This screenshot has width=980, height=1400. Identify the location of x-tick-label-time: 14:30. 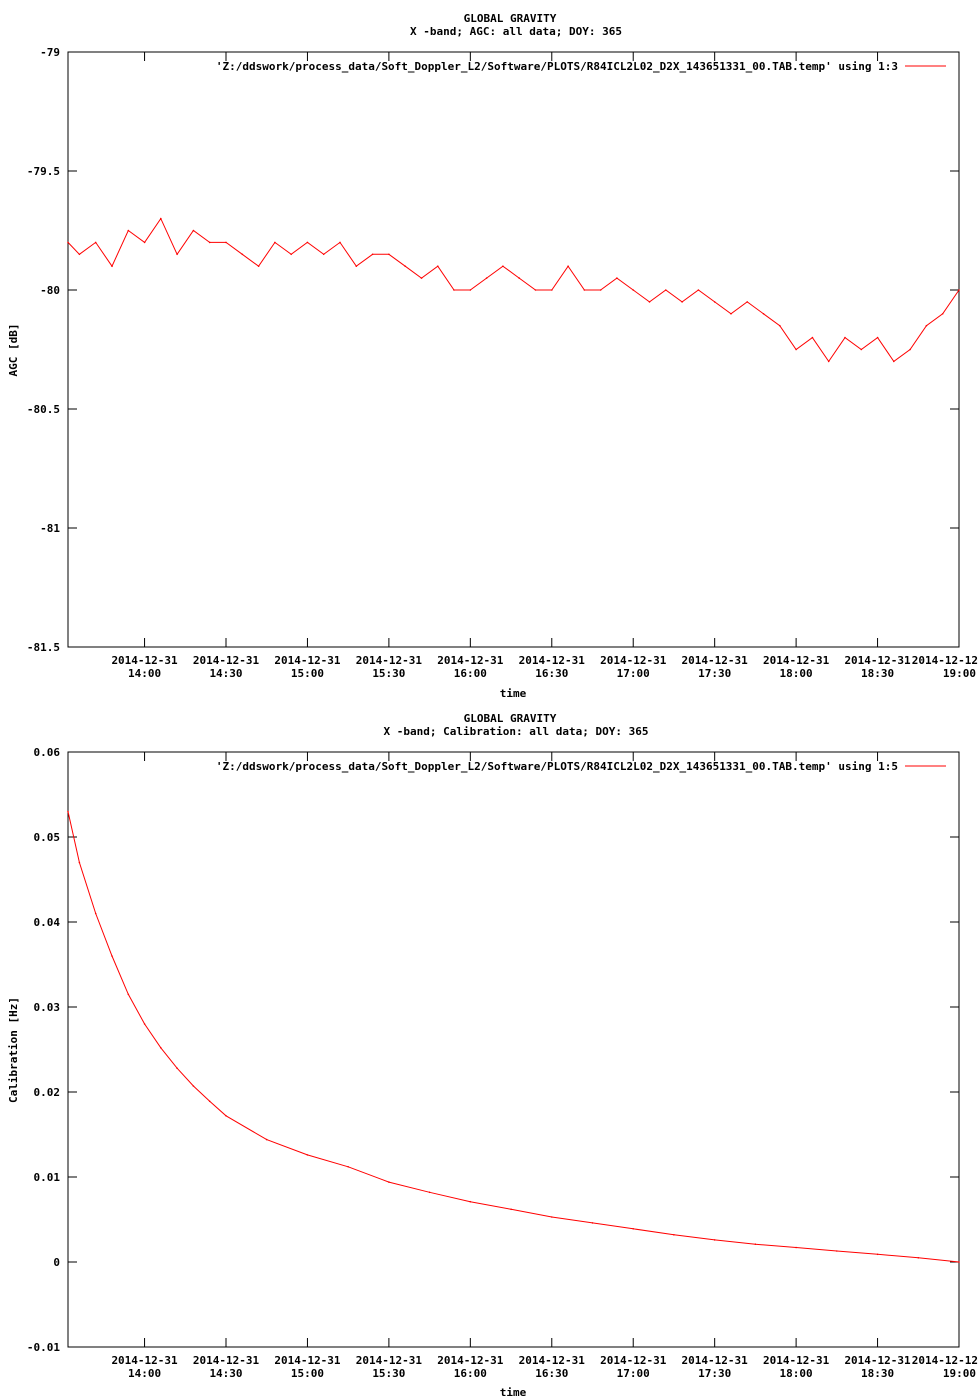
(225, 673).